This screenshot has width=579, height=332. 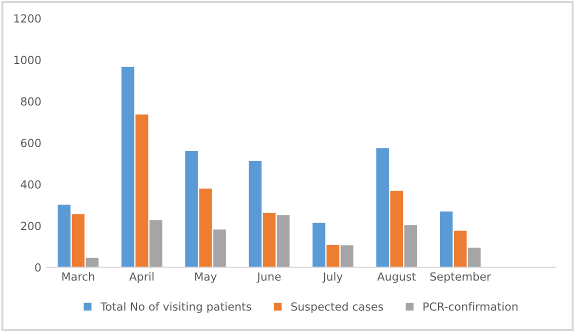 I want to click on x-tick-label: July, so click(x=332, y=277).